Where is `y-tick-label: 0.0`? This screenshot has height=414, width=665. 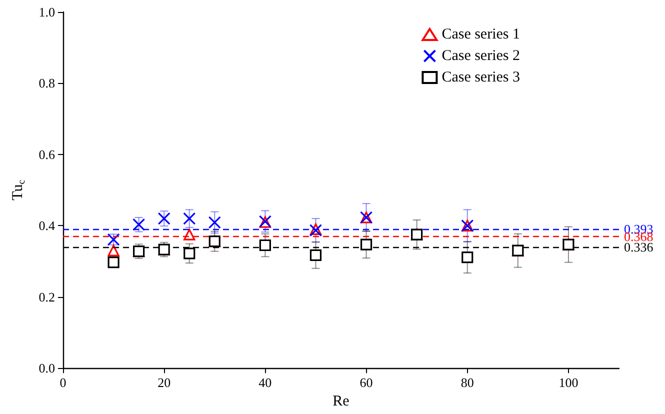 y-tick-label: 0.0 is located at coordinates (46, 368).